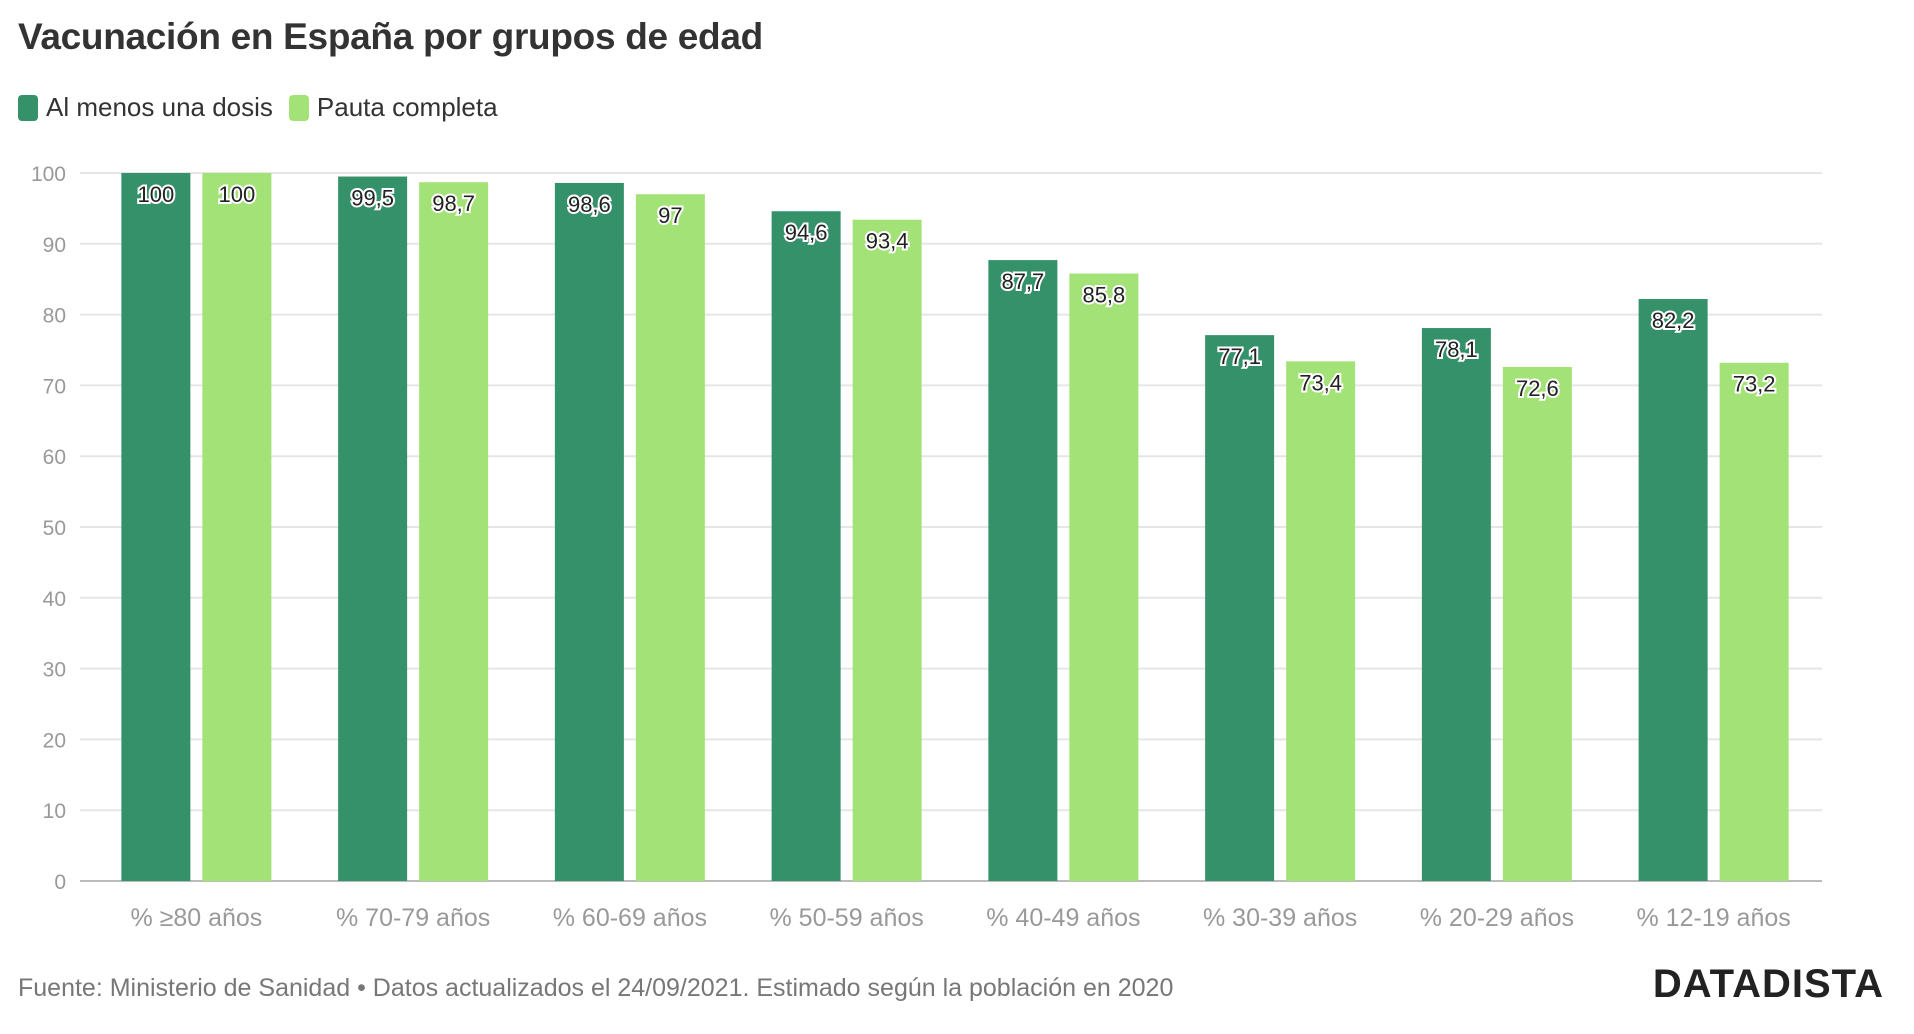  I want to click on legend-item-full-schedule: Pauta completa, so click(393, 107).